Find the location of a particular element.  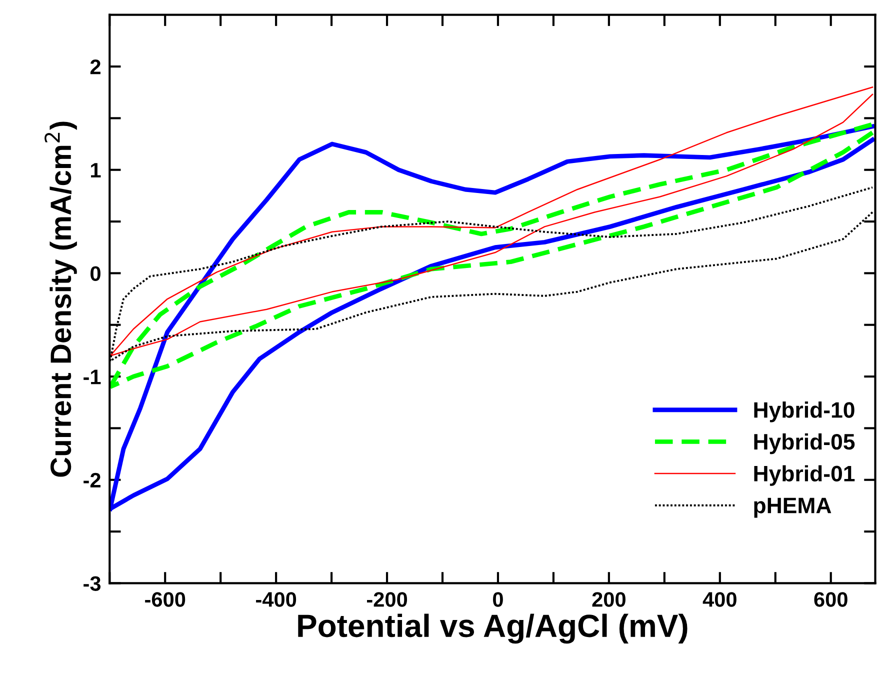

legend-label: Hybrid-05 is located at coordinates (804, 443).